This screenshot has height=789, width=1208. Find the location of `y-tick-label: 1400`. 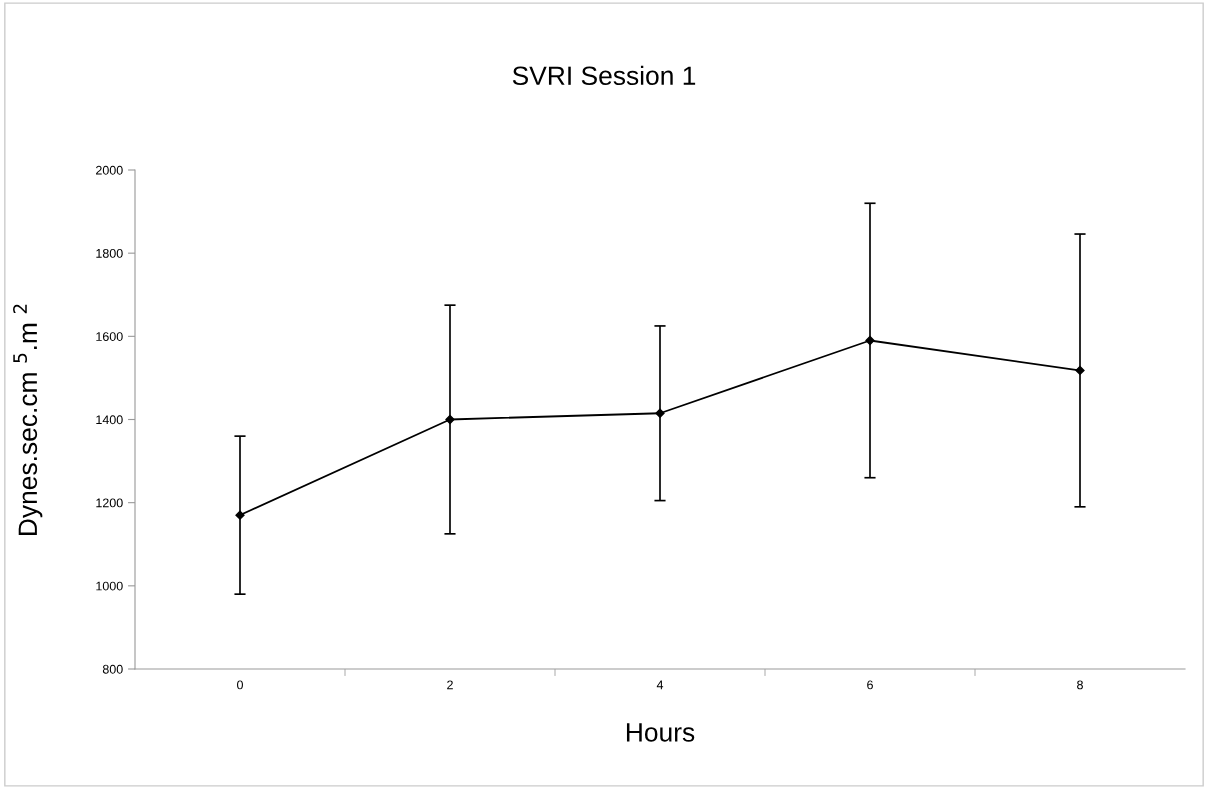

y-tick-label: 1400 is located at coordinates (109, 420).